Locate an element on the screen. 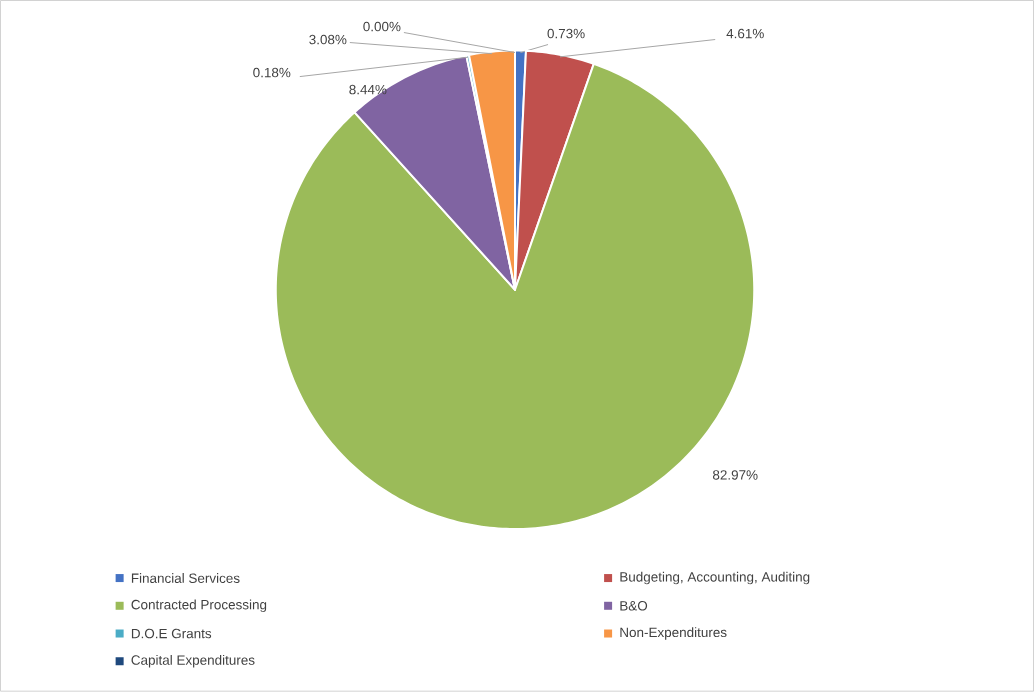 The height and width of the screenshot is (692, 1034). data-label: 4.61% is located at coordinates (745, 33).